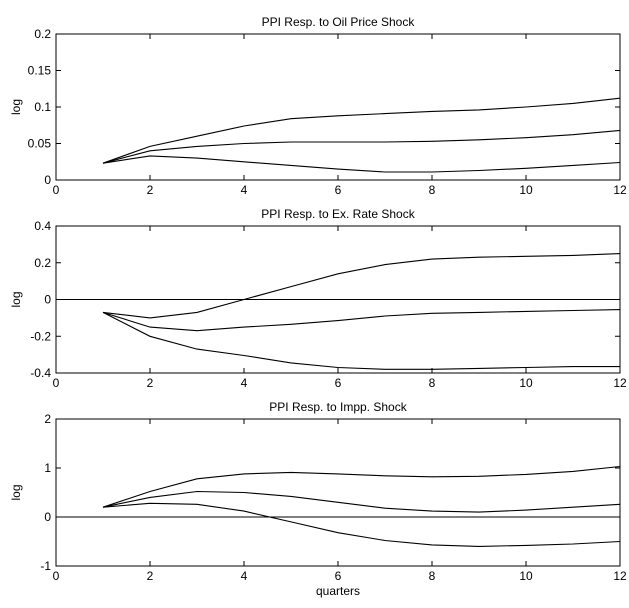 The height and width of the screenshot is (608, 629). I want to click on y-tick-label: 0.05, so click(40, 144).